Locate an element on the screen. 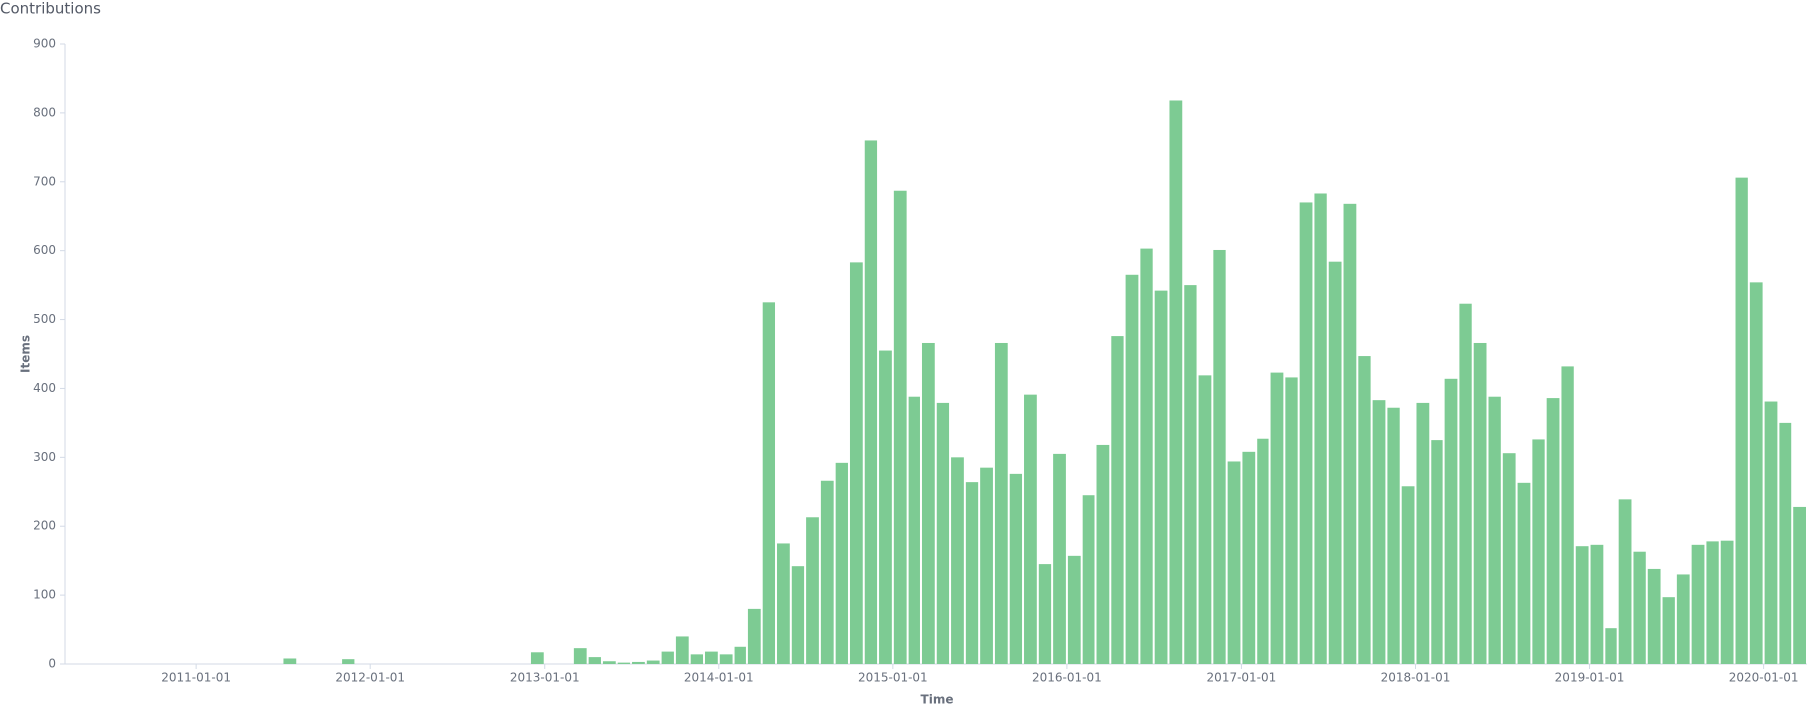  x-tick-label: 2017-01-01 is located at coordinates (1242, 678).